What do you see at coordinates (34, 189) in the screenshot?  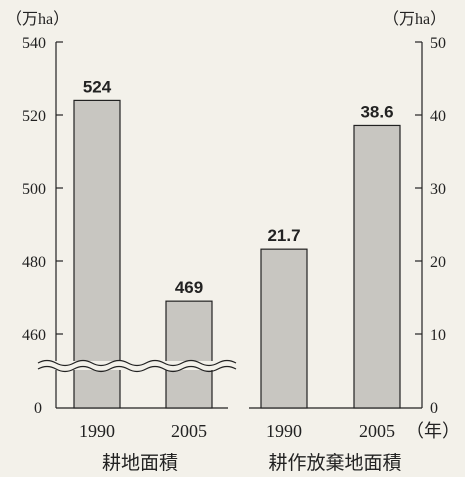 I see `left-y-tick-label: 500` at bounding box center [34, 189].